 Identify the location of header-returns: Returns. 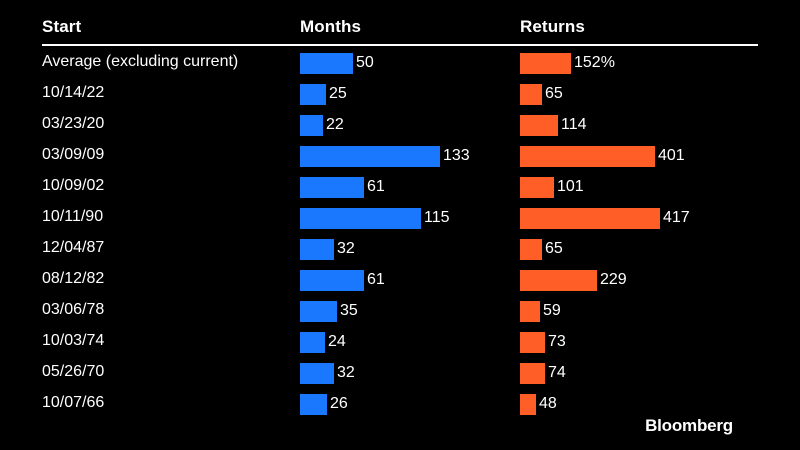
(552, 26).